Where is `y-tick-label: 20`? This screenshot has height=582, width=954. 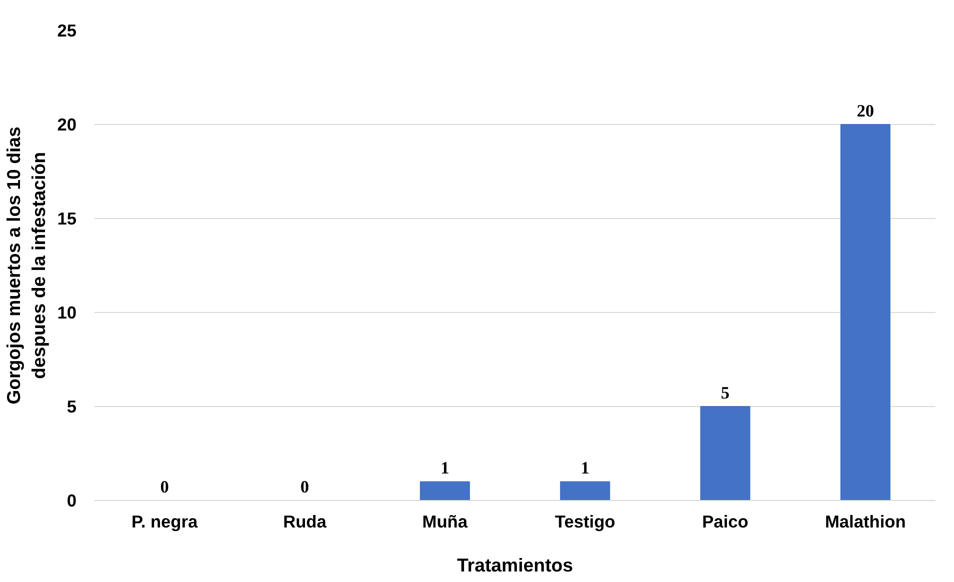
y-tick-label: 20 is located at coordinates (67, 124).